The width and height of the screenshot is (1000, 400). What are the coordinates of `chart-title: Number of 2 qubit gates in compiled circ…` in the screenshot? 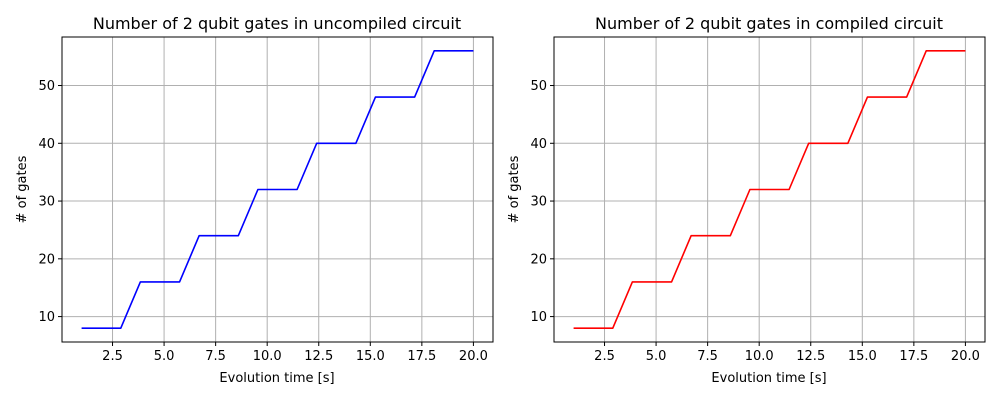 It's located at (769, 23).